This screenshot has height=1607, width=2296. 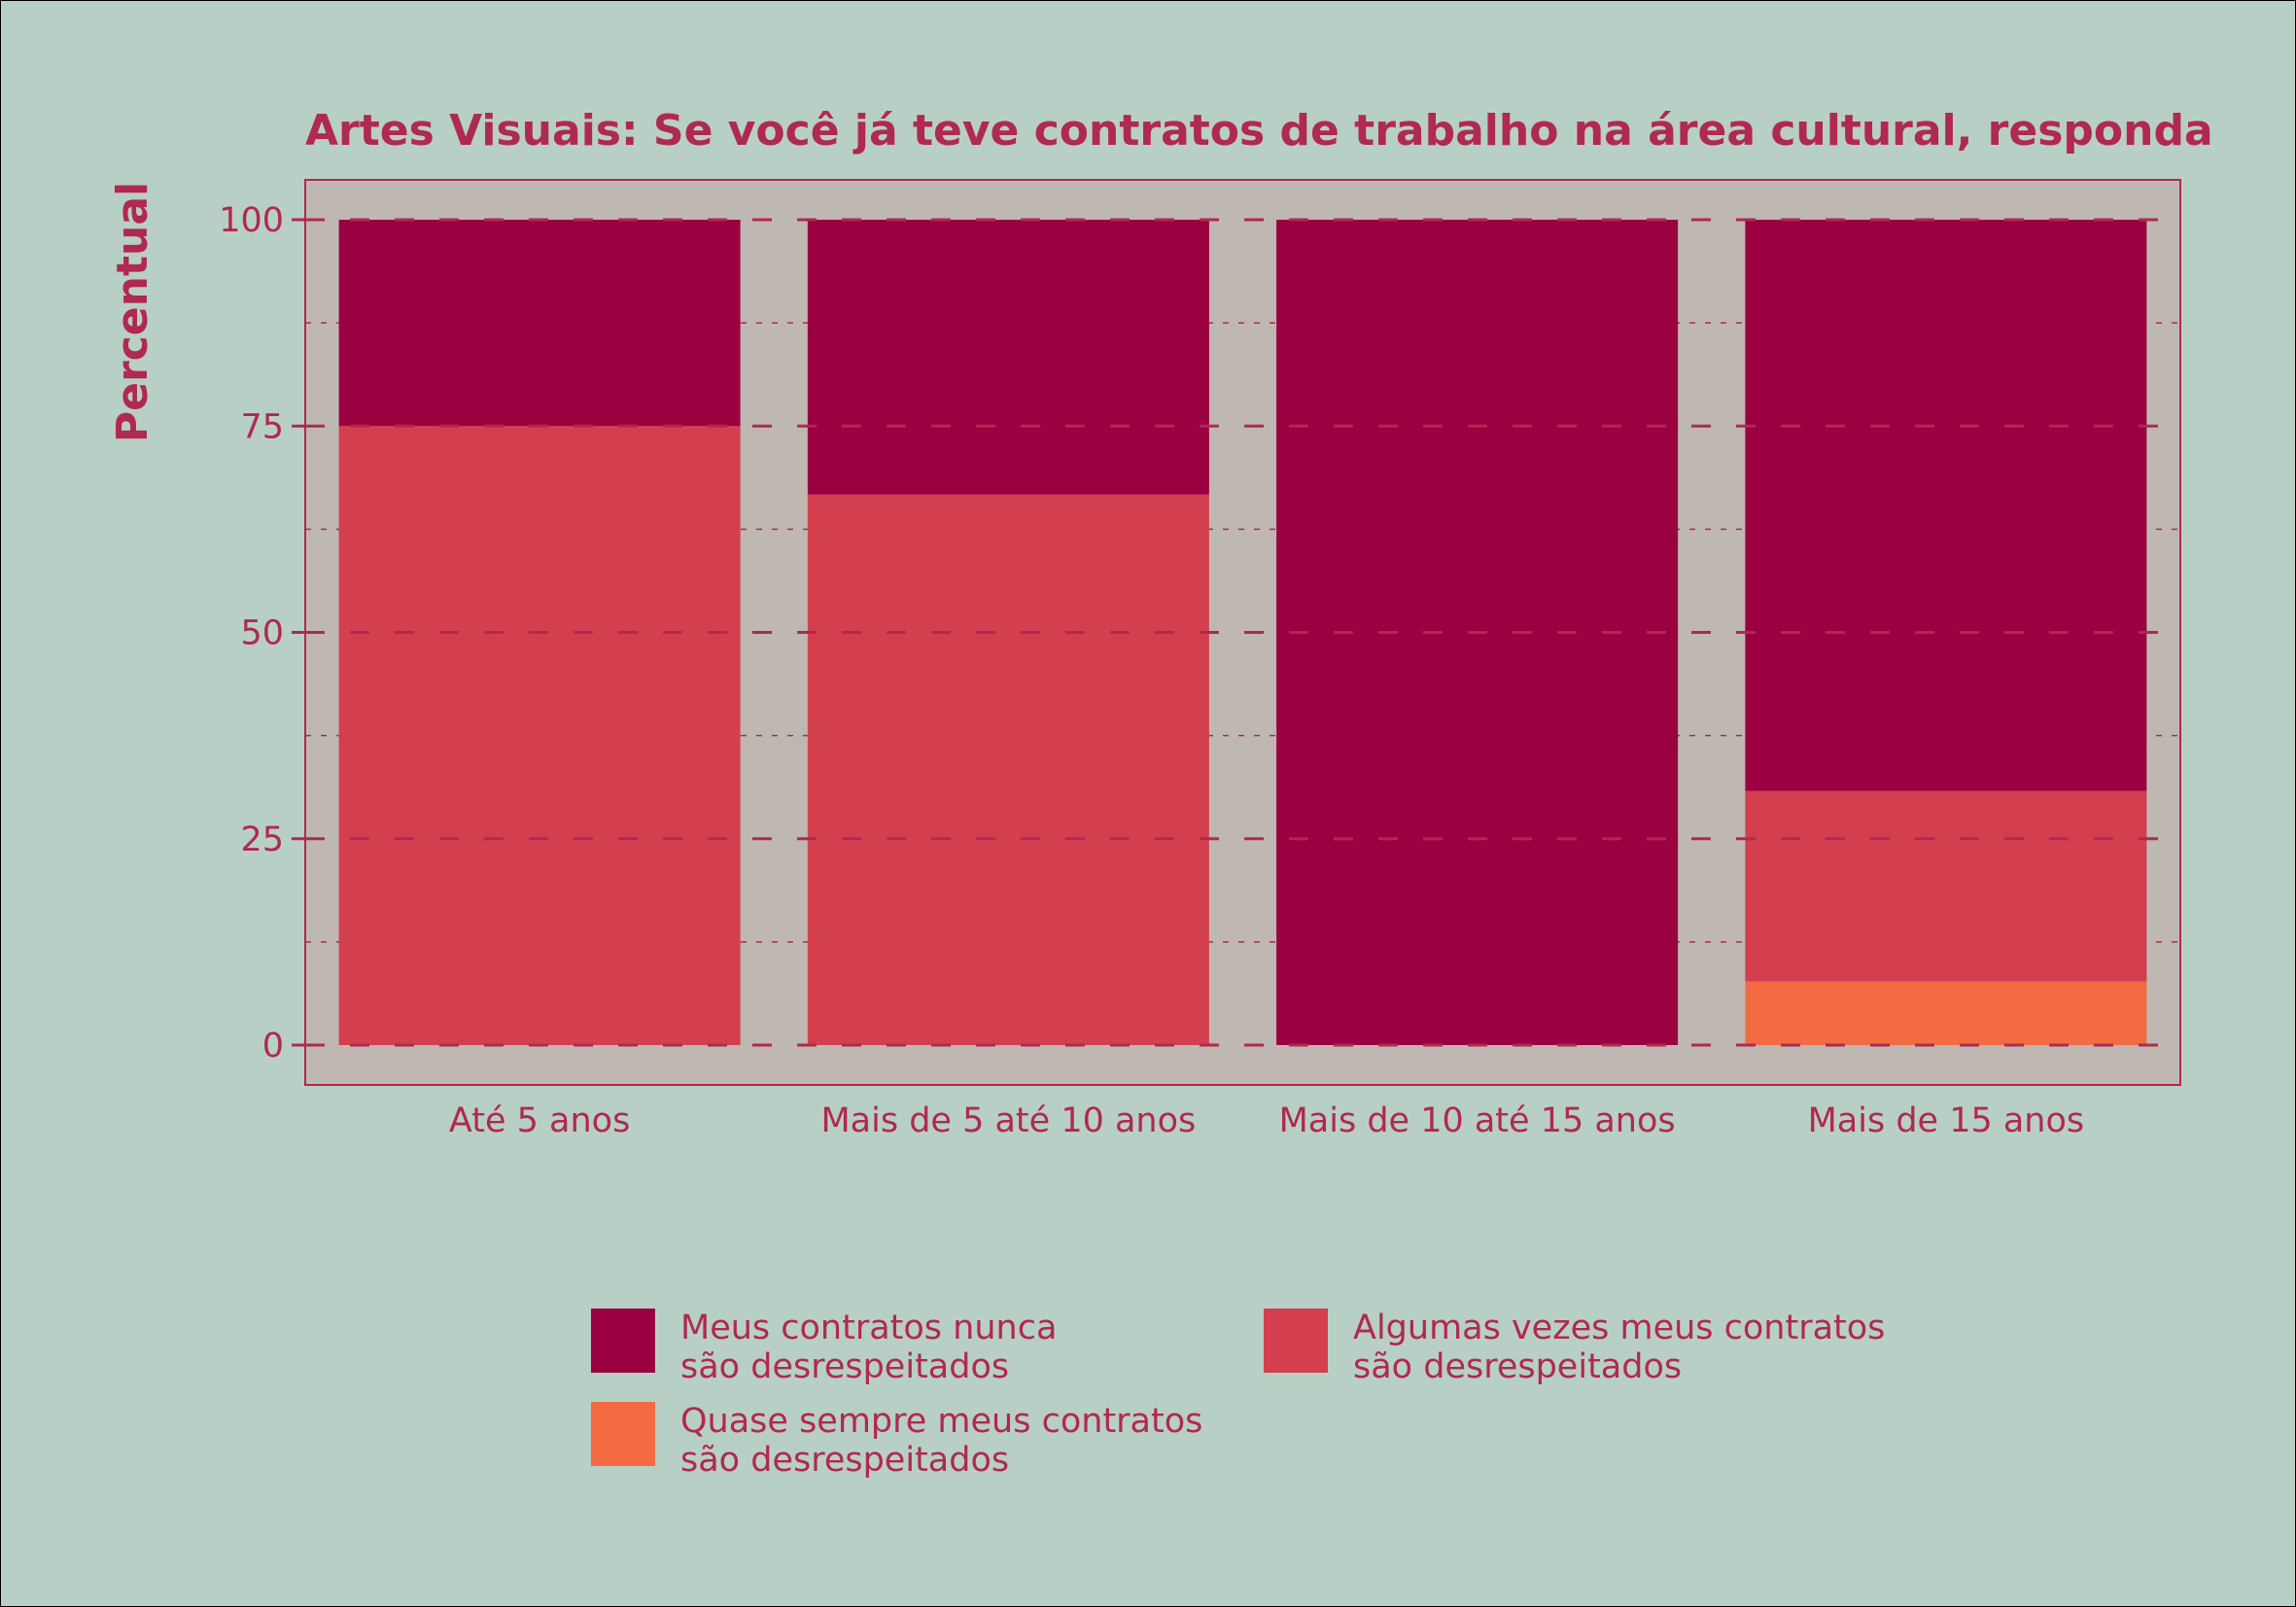 What do you see at coordinates (262, 633) in the screenshot?
I see `y-tick-label: 50` at bounding box center [262, 633].